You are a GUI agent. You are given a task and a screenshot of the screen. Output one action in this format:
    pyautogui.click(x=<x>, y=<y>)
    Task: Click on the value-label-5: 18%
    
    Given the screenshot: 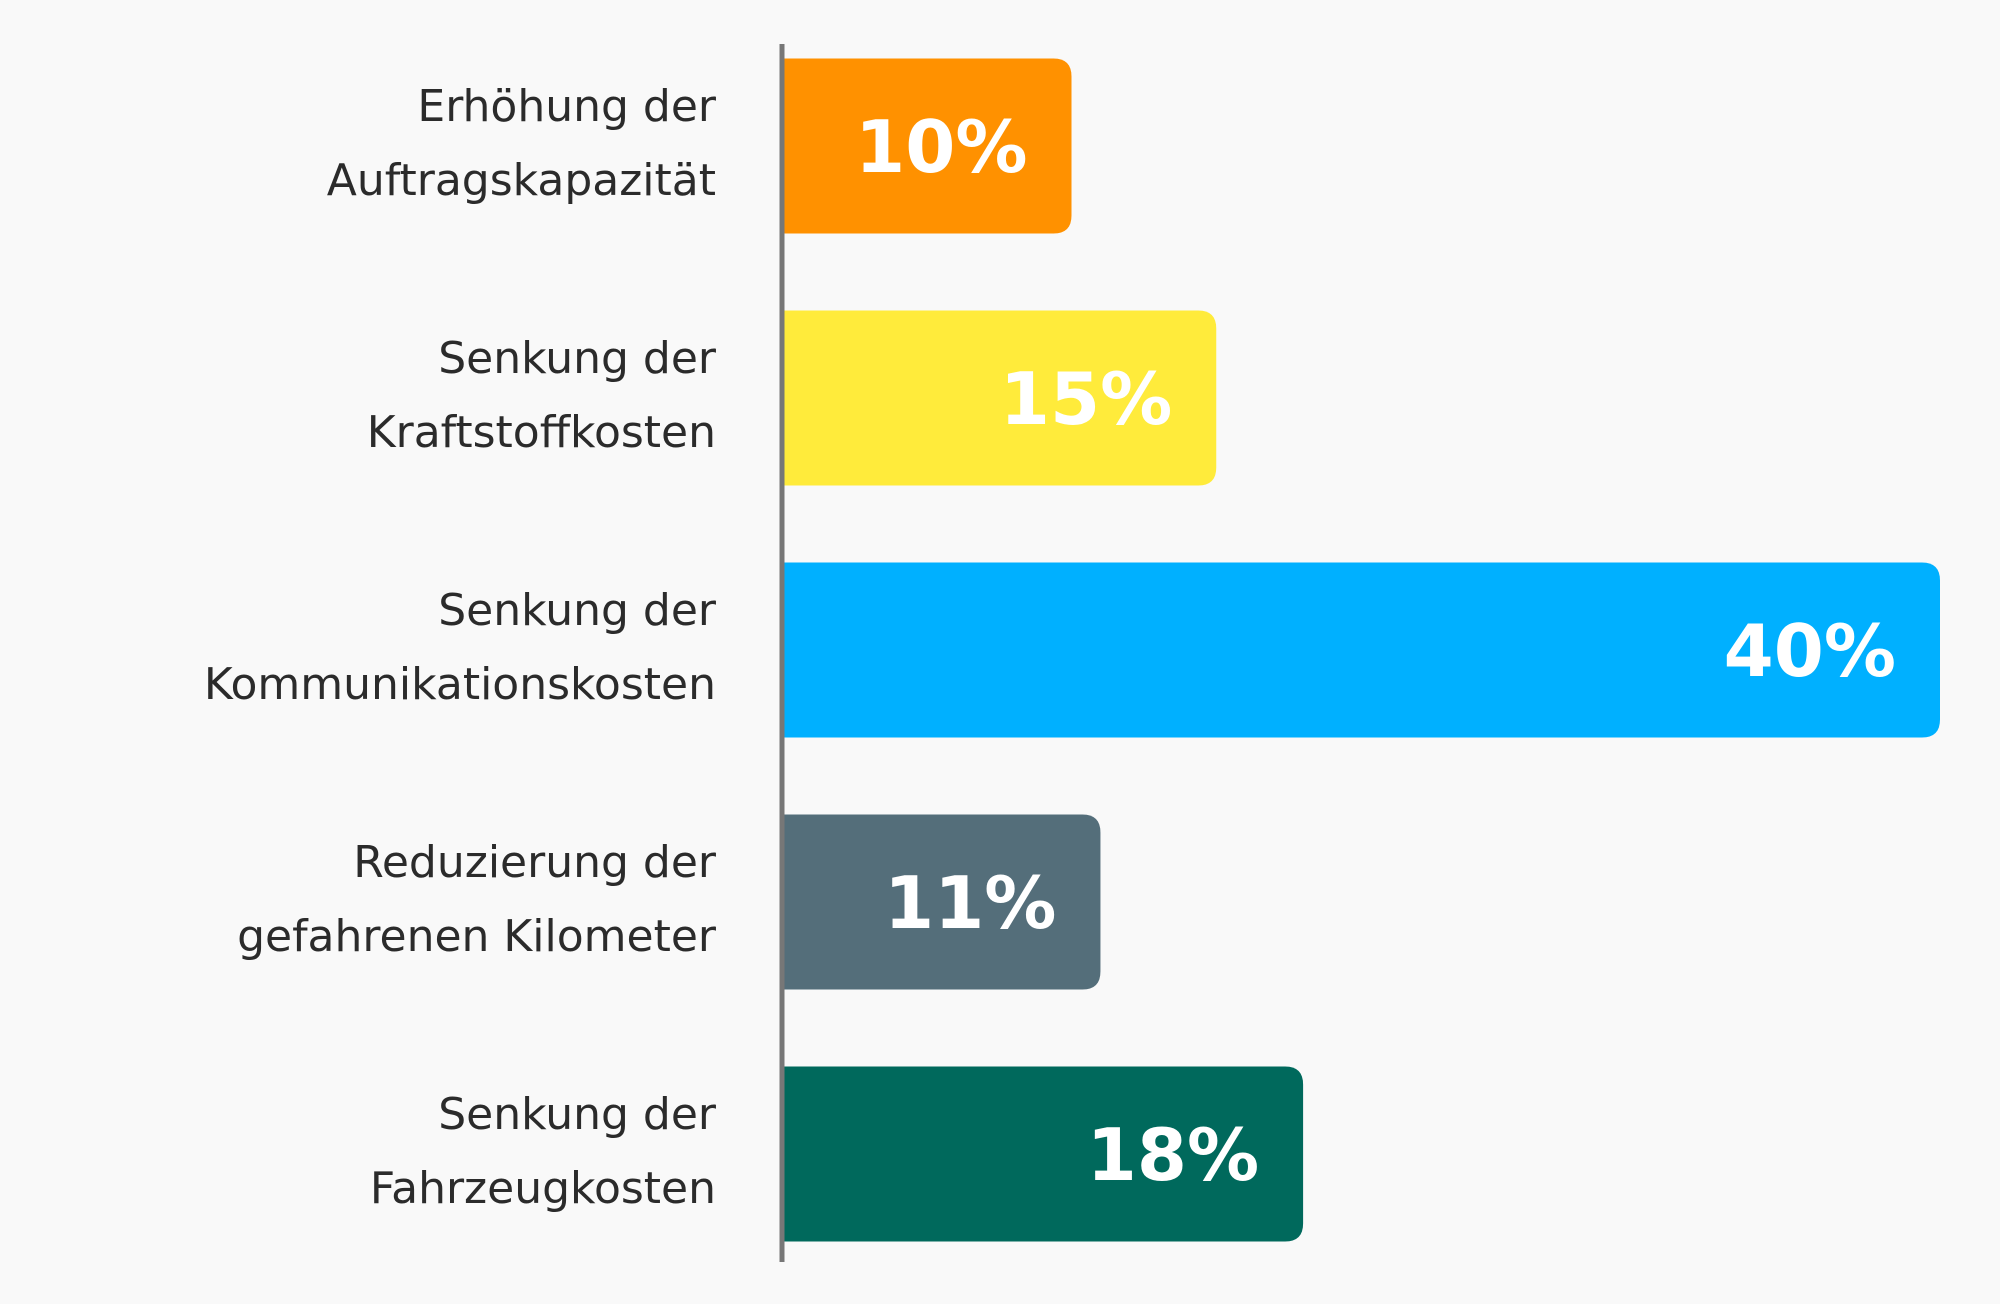 What is the action you would take?
    pyautogui.click(x=1173, y=1155)
    